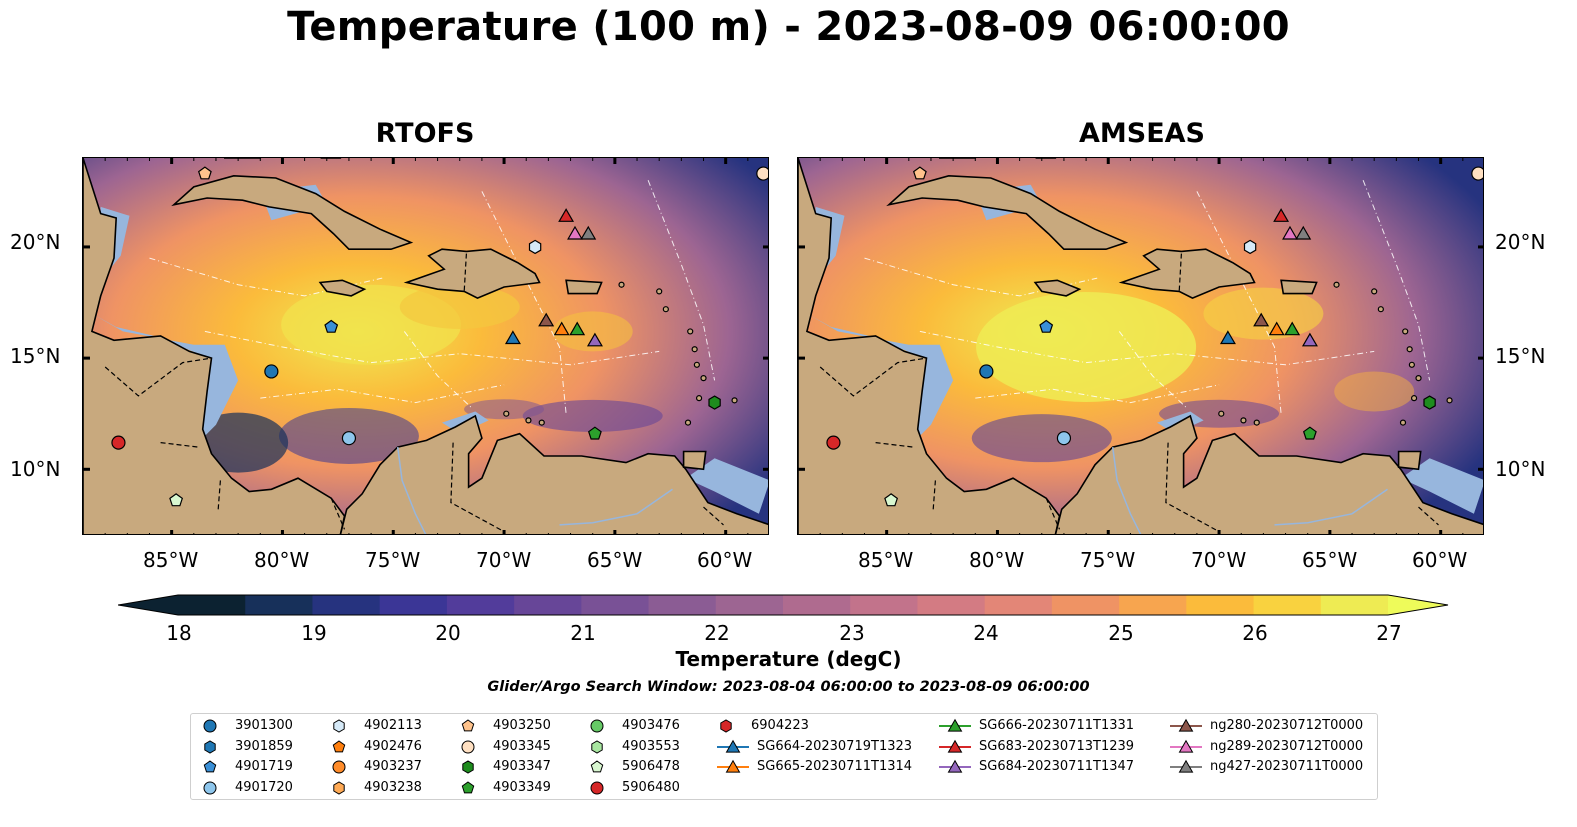 The height and width of the screenshot is (827, 1577). What do you see at coordinates (852, 633) in the screenshot?
I see `colorbar-tick: 23` at bounding box center [852, 633].